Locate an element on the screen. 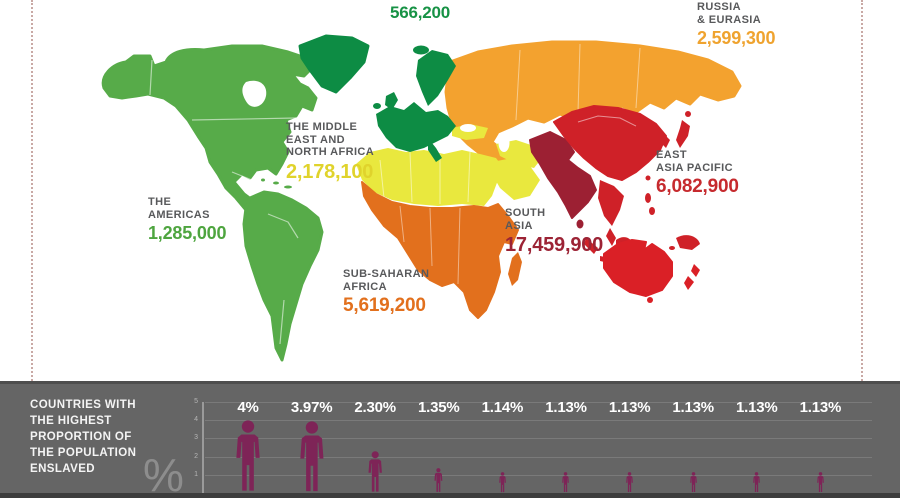  europe-value: 566,200 is located at coordinates (420, 12).